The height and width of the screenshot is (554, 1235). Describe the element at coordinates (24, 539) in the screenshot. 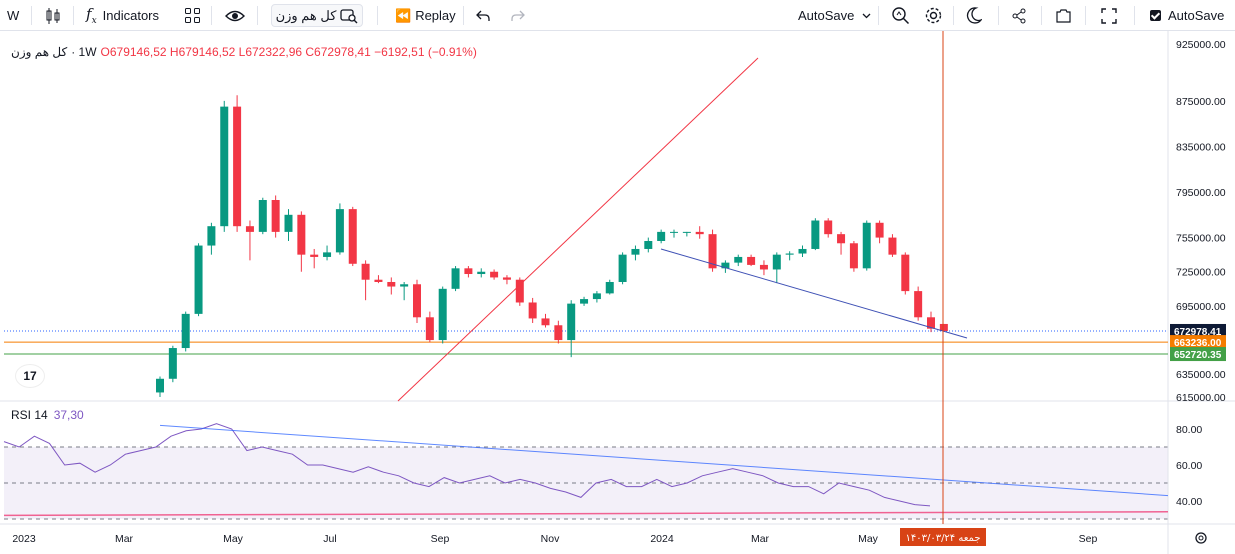

I see `time-tick-label: 2023` at that location.